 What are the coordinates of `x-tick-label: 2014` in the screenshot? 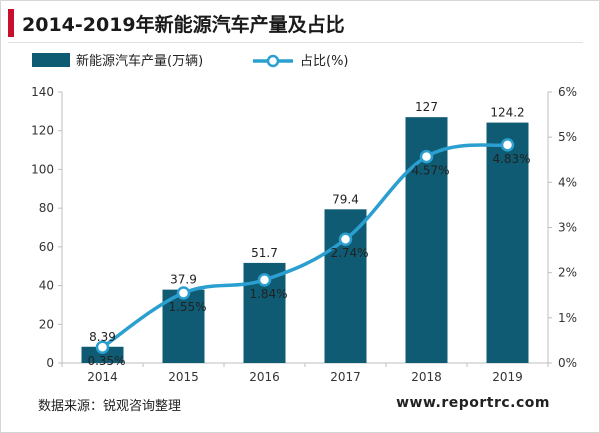 It's located at (102, 377).